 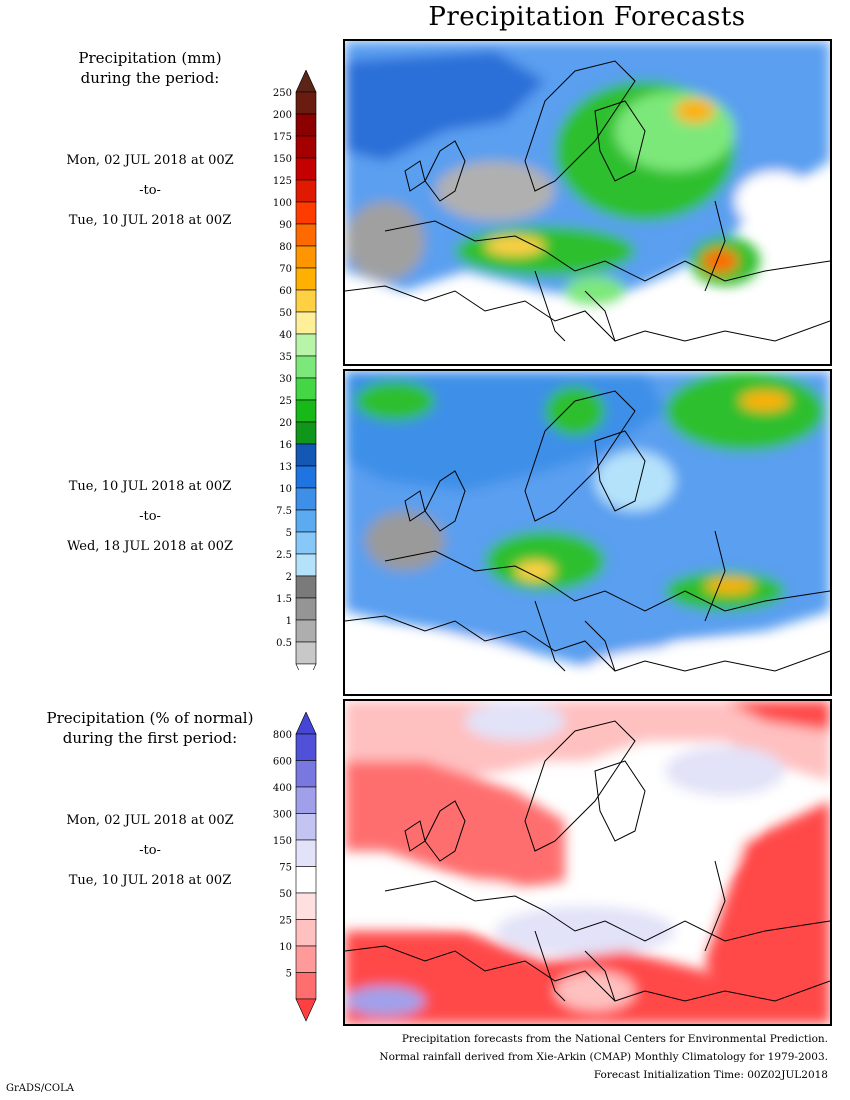 What do you see at coordinates (285, 269) in the screenshot?
I see `scale-tick-label: 70` at bounding box center [285, 269].